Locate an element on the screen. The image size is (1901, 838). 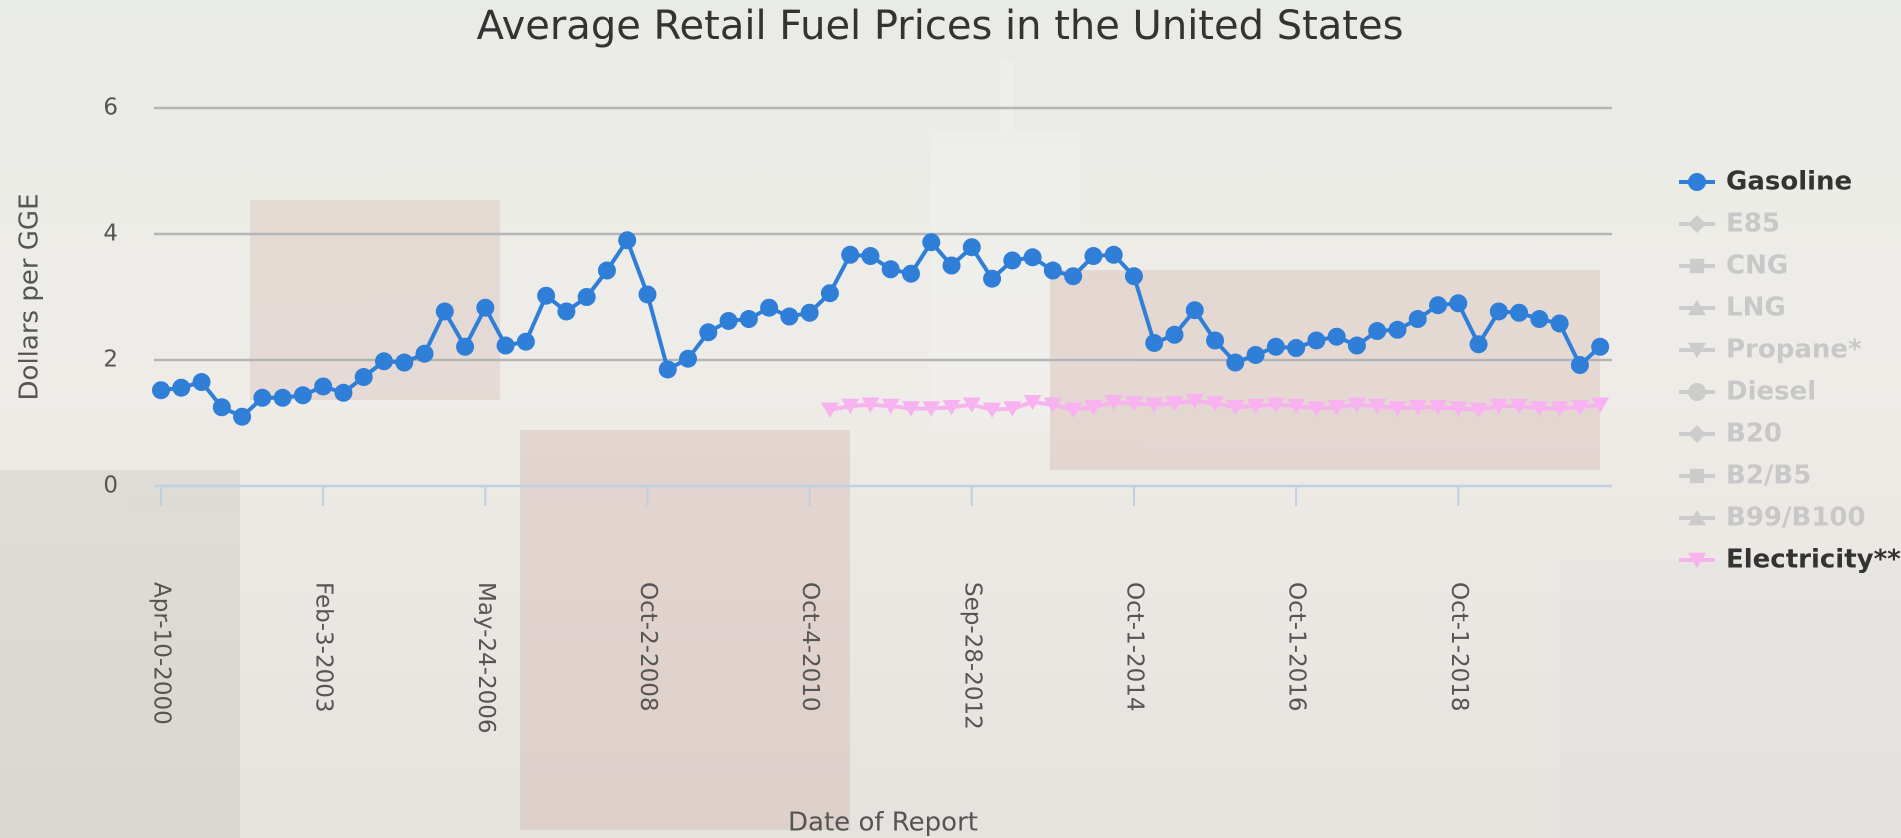
legend-label: B20 is located at coordinates (1754, 434).